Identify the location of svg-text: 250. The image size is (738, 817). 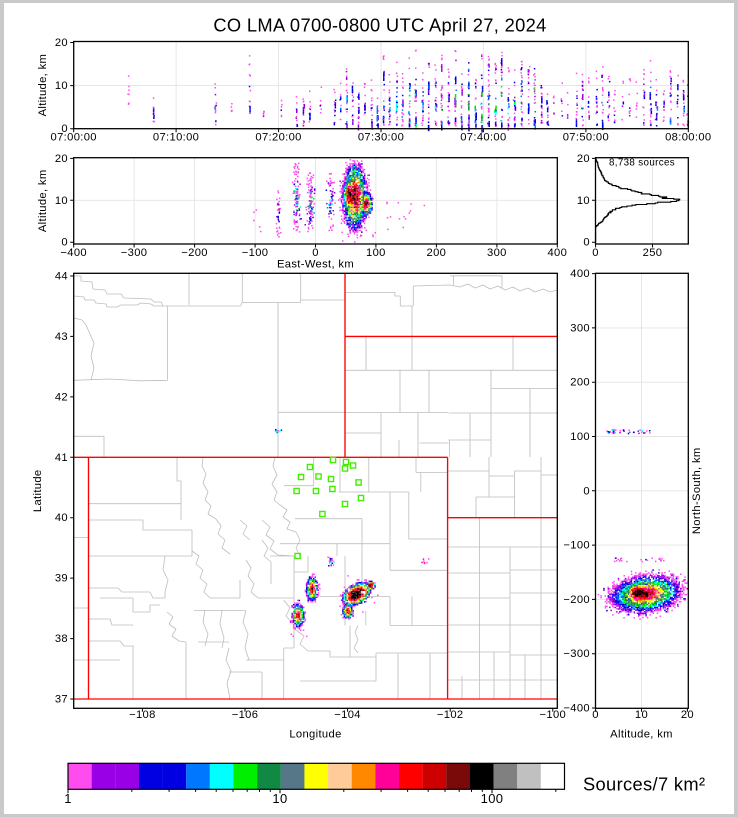
(653, 253).